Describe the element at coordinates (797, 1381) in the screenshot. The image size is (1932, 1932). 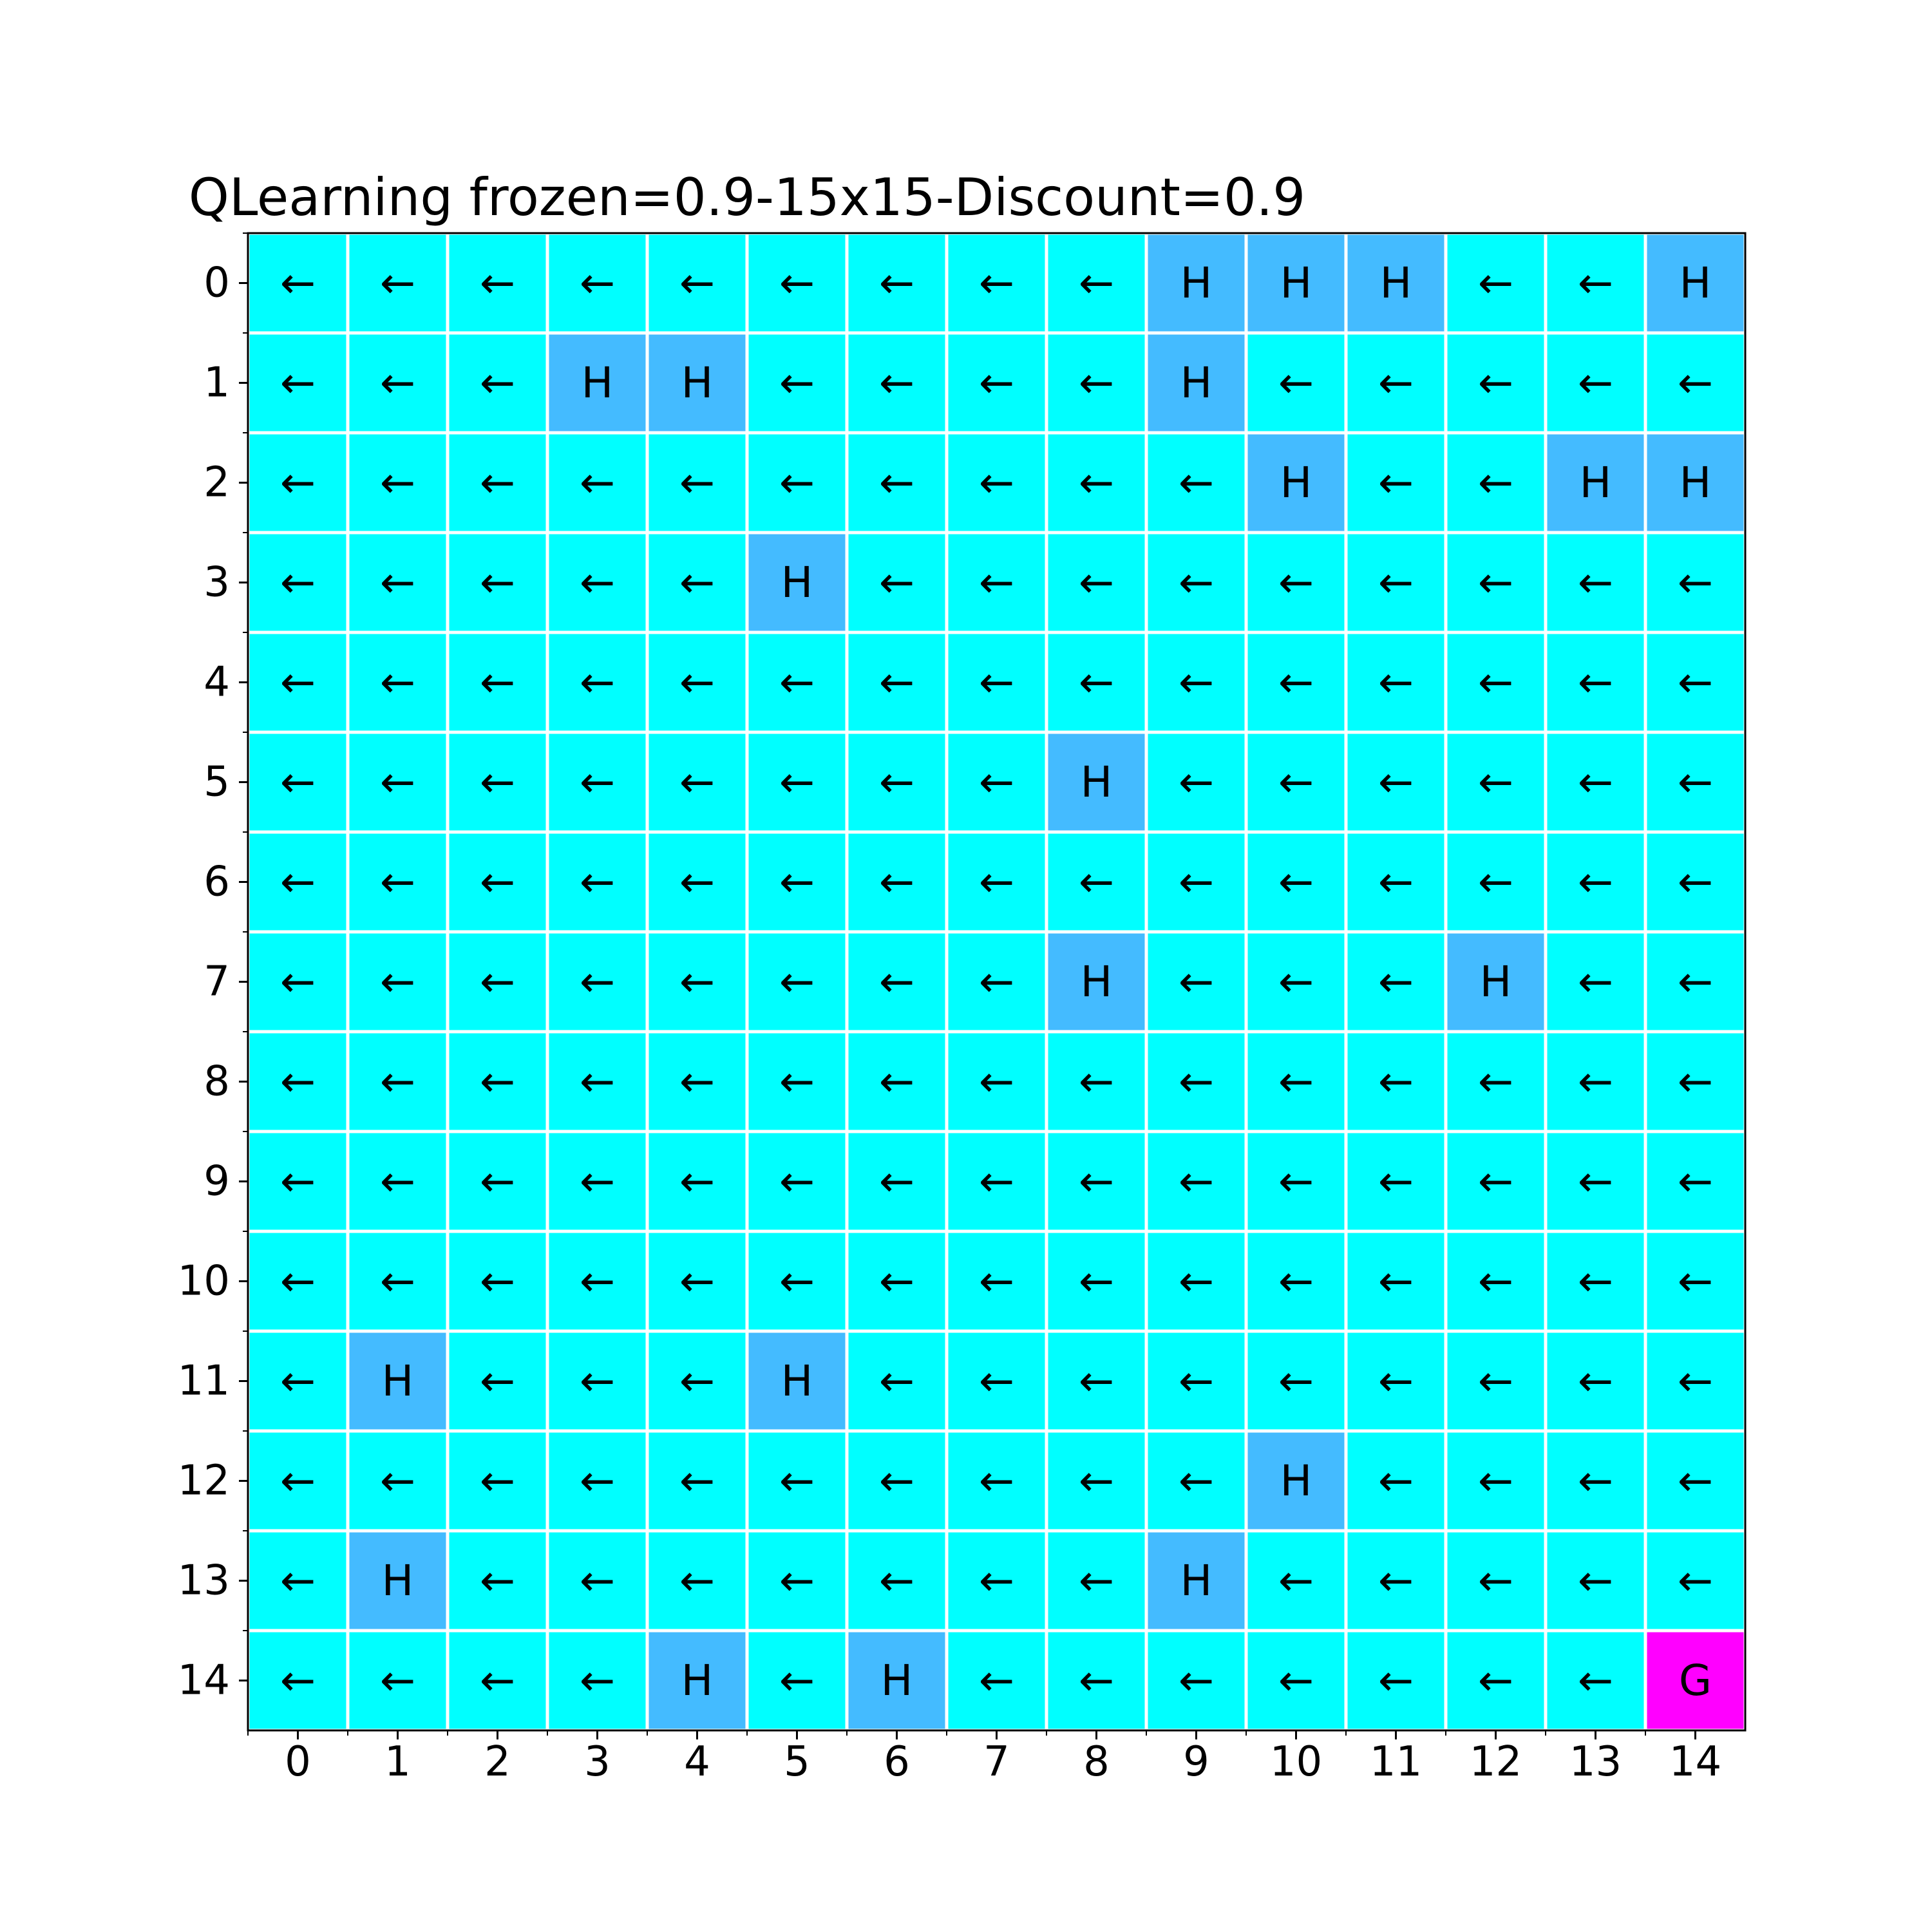
I see `cell-label-r11-c5: H` at that location.